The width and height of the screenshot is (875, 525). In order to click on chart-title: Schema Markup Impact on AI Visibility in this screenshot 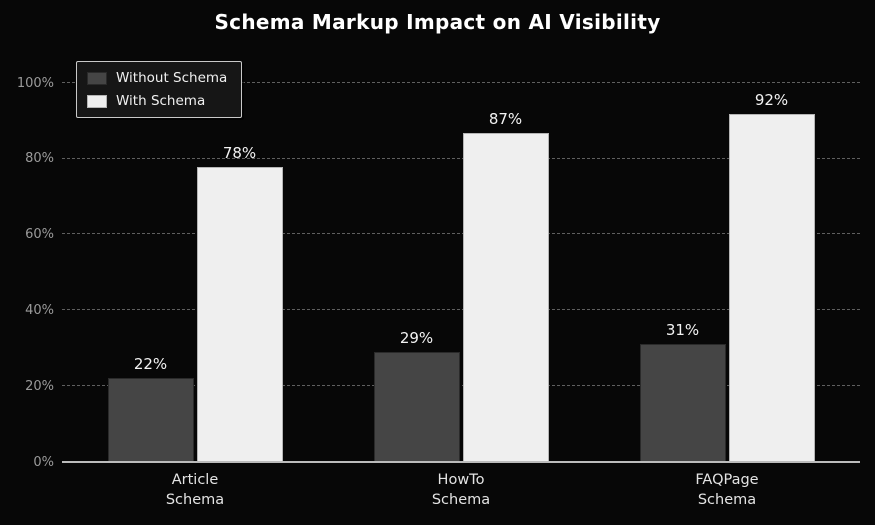, I will do `click(437, 22)`.